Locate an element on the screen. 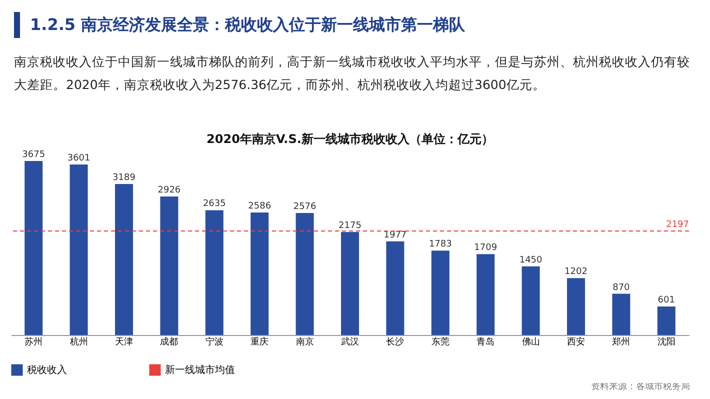 This screenshot has height=399, width=710. chart-title: 2020年南京V.S.新一线城市税收收入（单位：亿元） is located at coordinates (350, 139).